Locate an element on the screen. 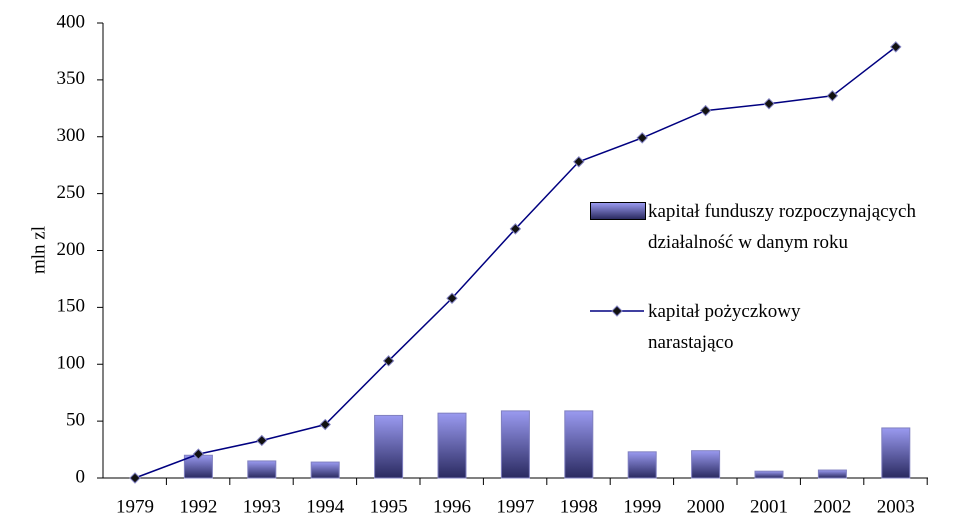 The height and width of the screenshot is (526, 964). y-tick-label: 350 is located at coordinates (71, 78).